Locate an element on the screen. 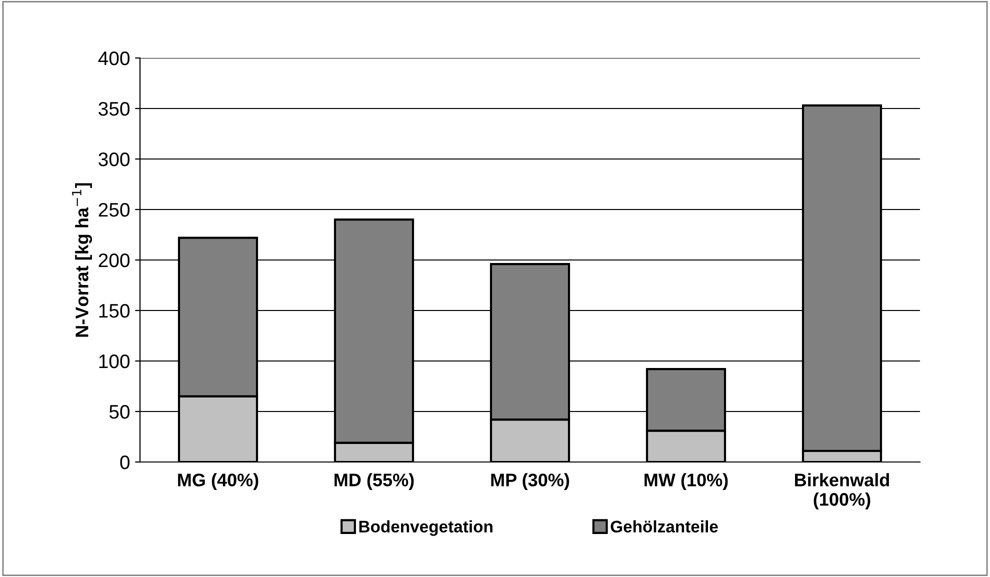 The width and height of the screenshot is (990, 577). y-tick-label: 250 is located at coordinates (114, 209).